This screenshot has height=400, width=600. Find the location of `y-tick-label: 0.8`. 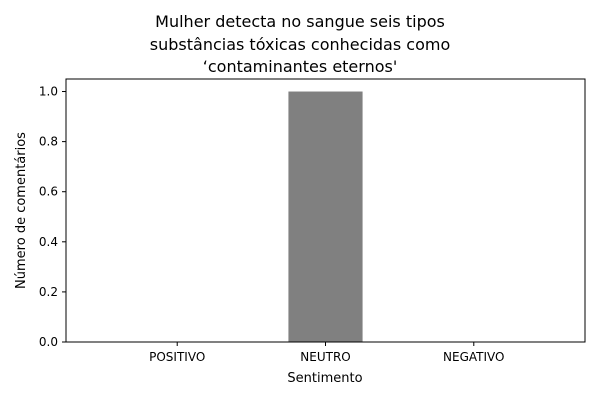

y-tick-label: 0.8 is located at coordinates (48, 142).